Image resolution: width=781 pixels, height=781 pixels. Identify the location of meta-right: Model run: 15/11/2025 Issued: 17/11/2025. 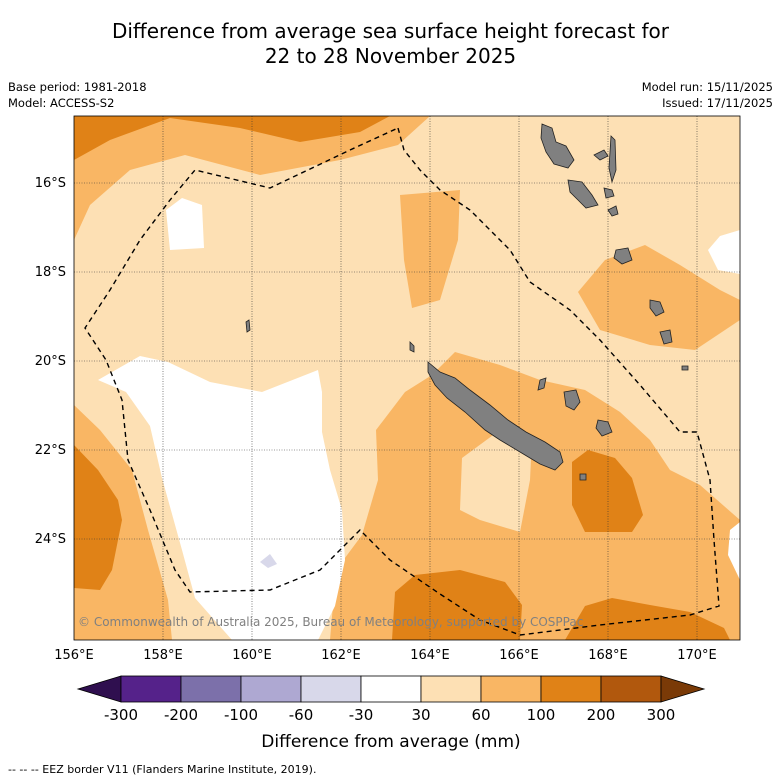
(707, 95).